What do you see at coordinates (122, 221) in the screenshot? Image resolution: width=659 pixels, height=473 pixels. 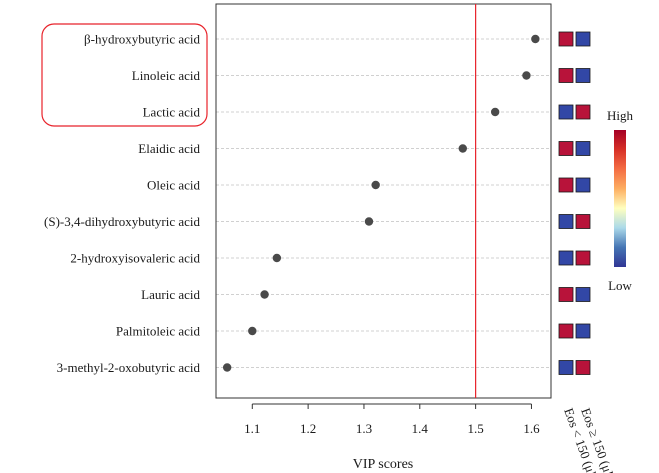 I see `y-tick-label: (S)-3,4-dihydroxybutyric acid` at bounding box center [122, 221].